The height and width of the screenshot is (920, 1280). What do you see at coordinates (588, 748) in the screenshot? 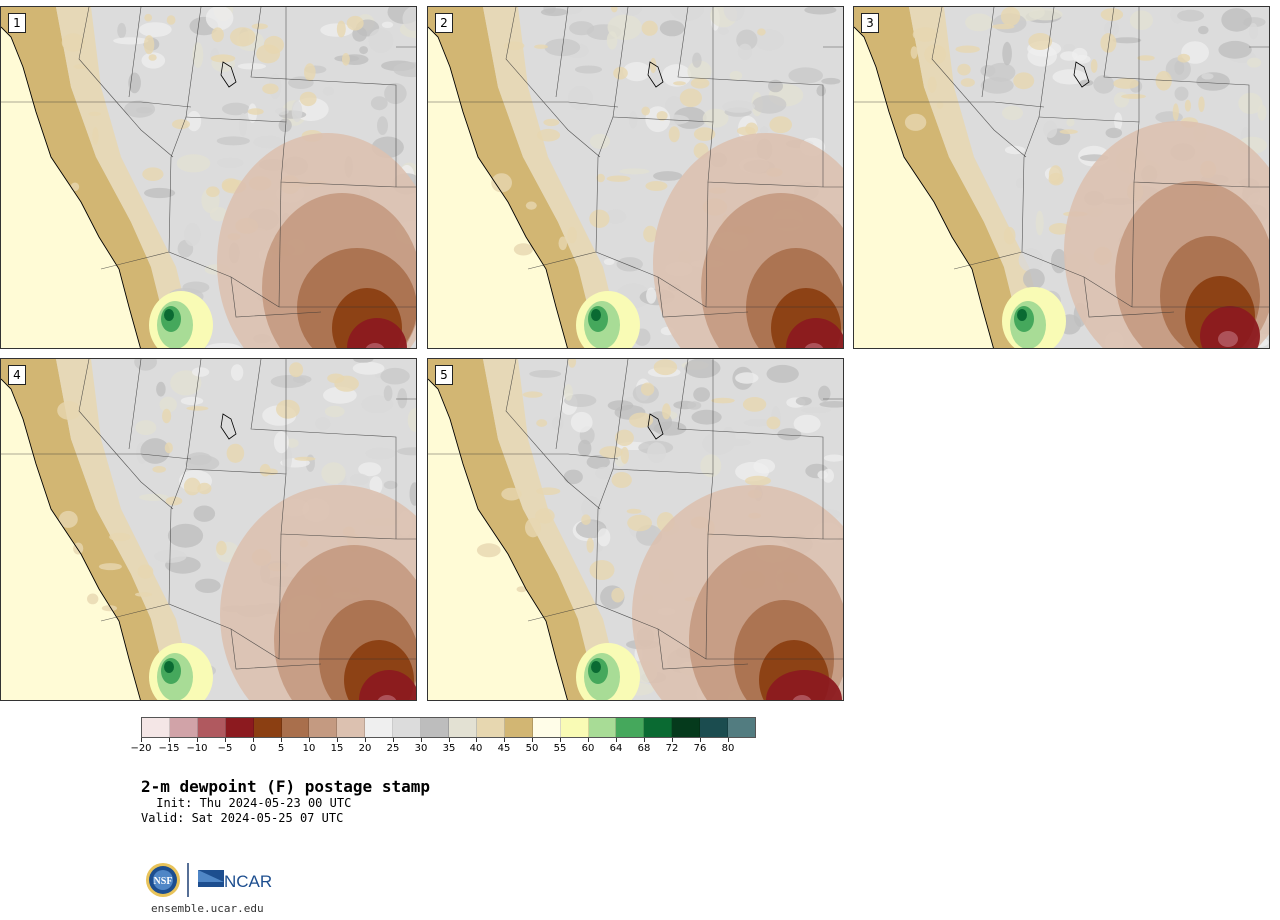
I see `colorbar-tick-label: 60` at bounding box center [588, 748].